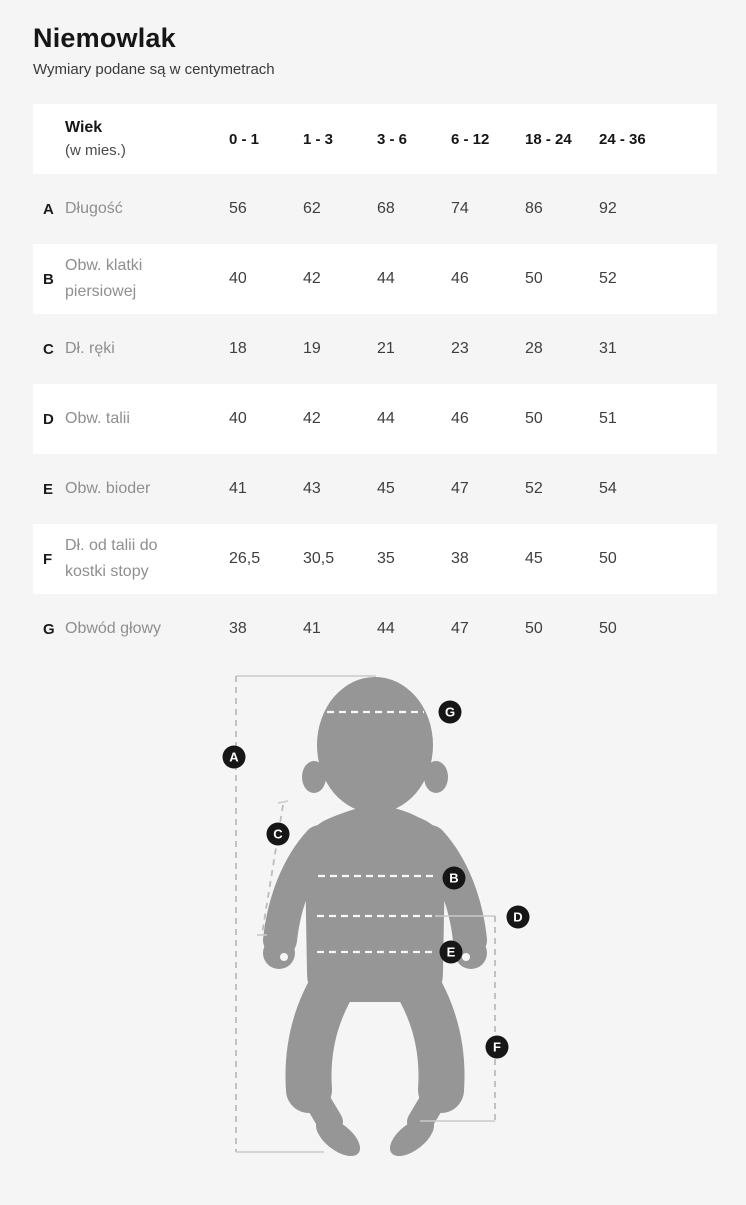 The height and width of the screenshot is (1205, 746). What do you see at coordinates (245, 558) in the screenshot?
I see `cell-value: 26,5` at bounding box center [245, 558].